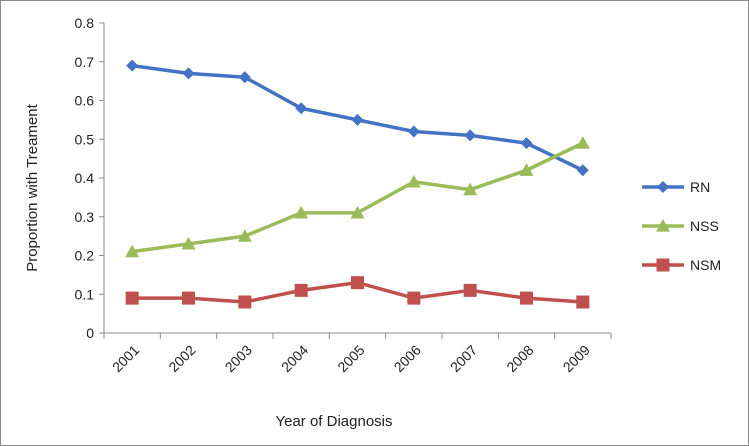 The height and width of the screenshot is (446, 749). Describe the element at coordinates (85, 62) in the screenshot. I see `y-tick-label: 0.7` at that location.